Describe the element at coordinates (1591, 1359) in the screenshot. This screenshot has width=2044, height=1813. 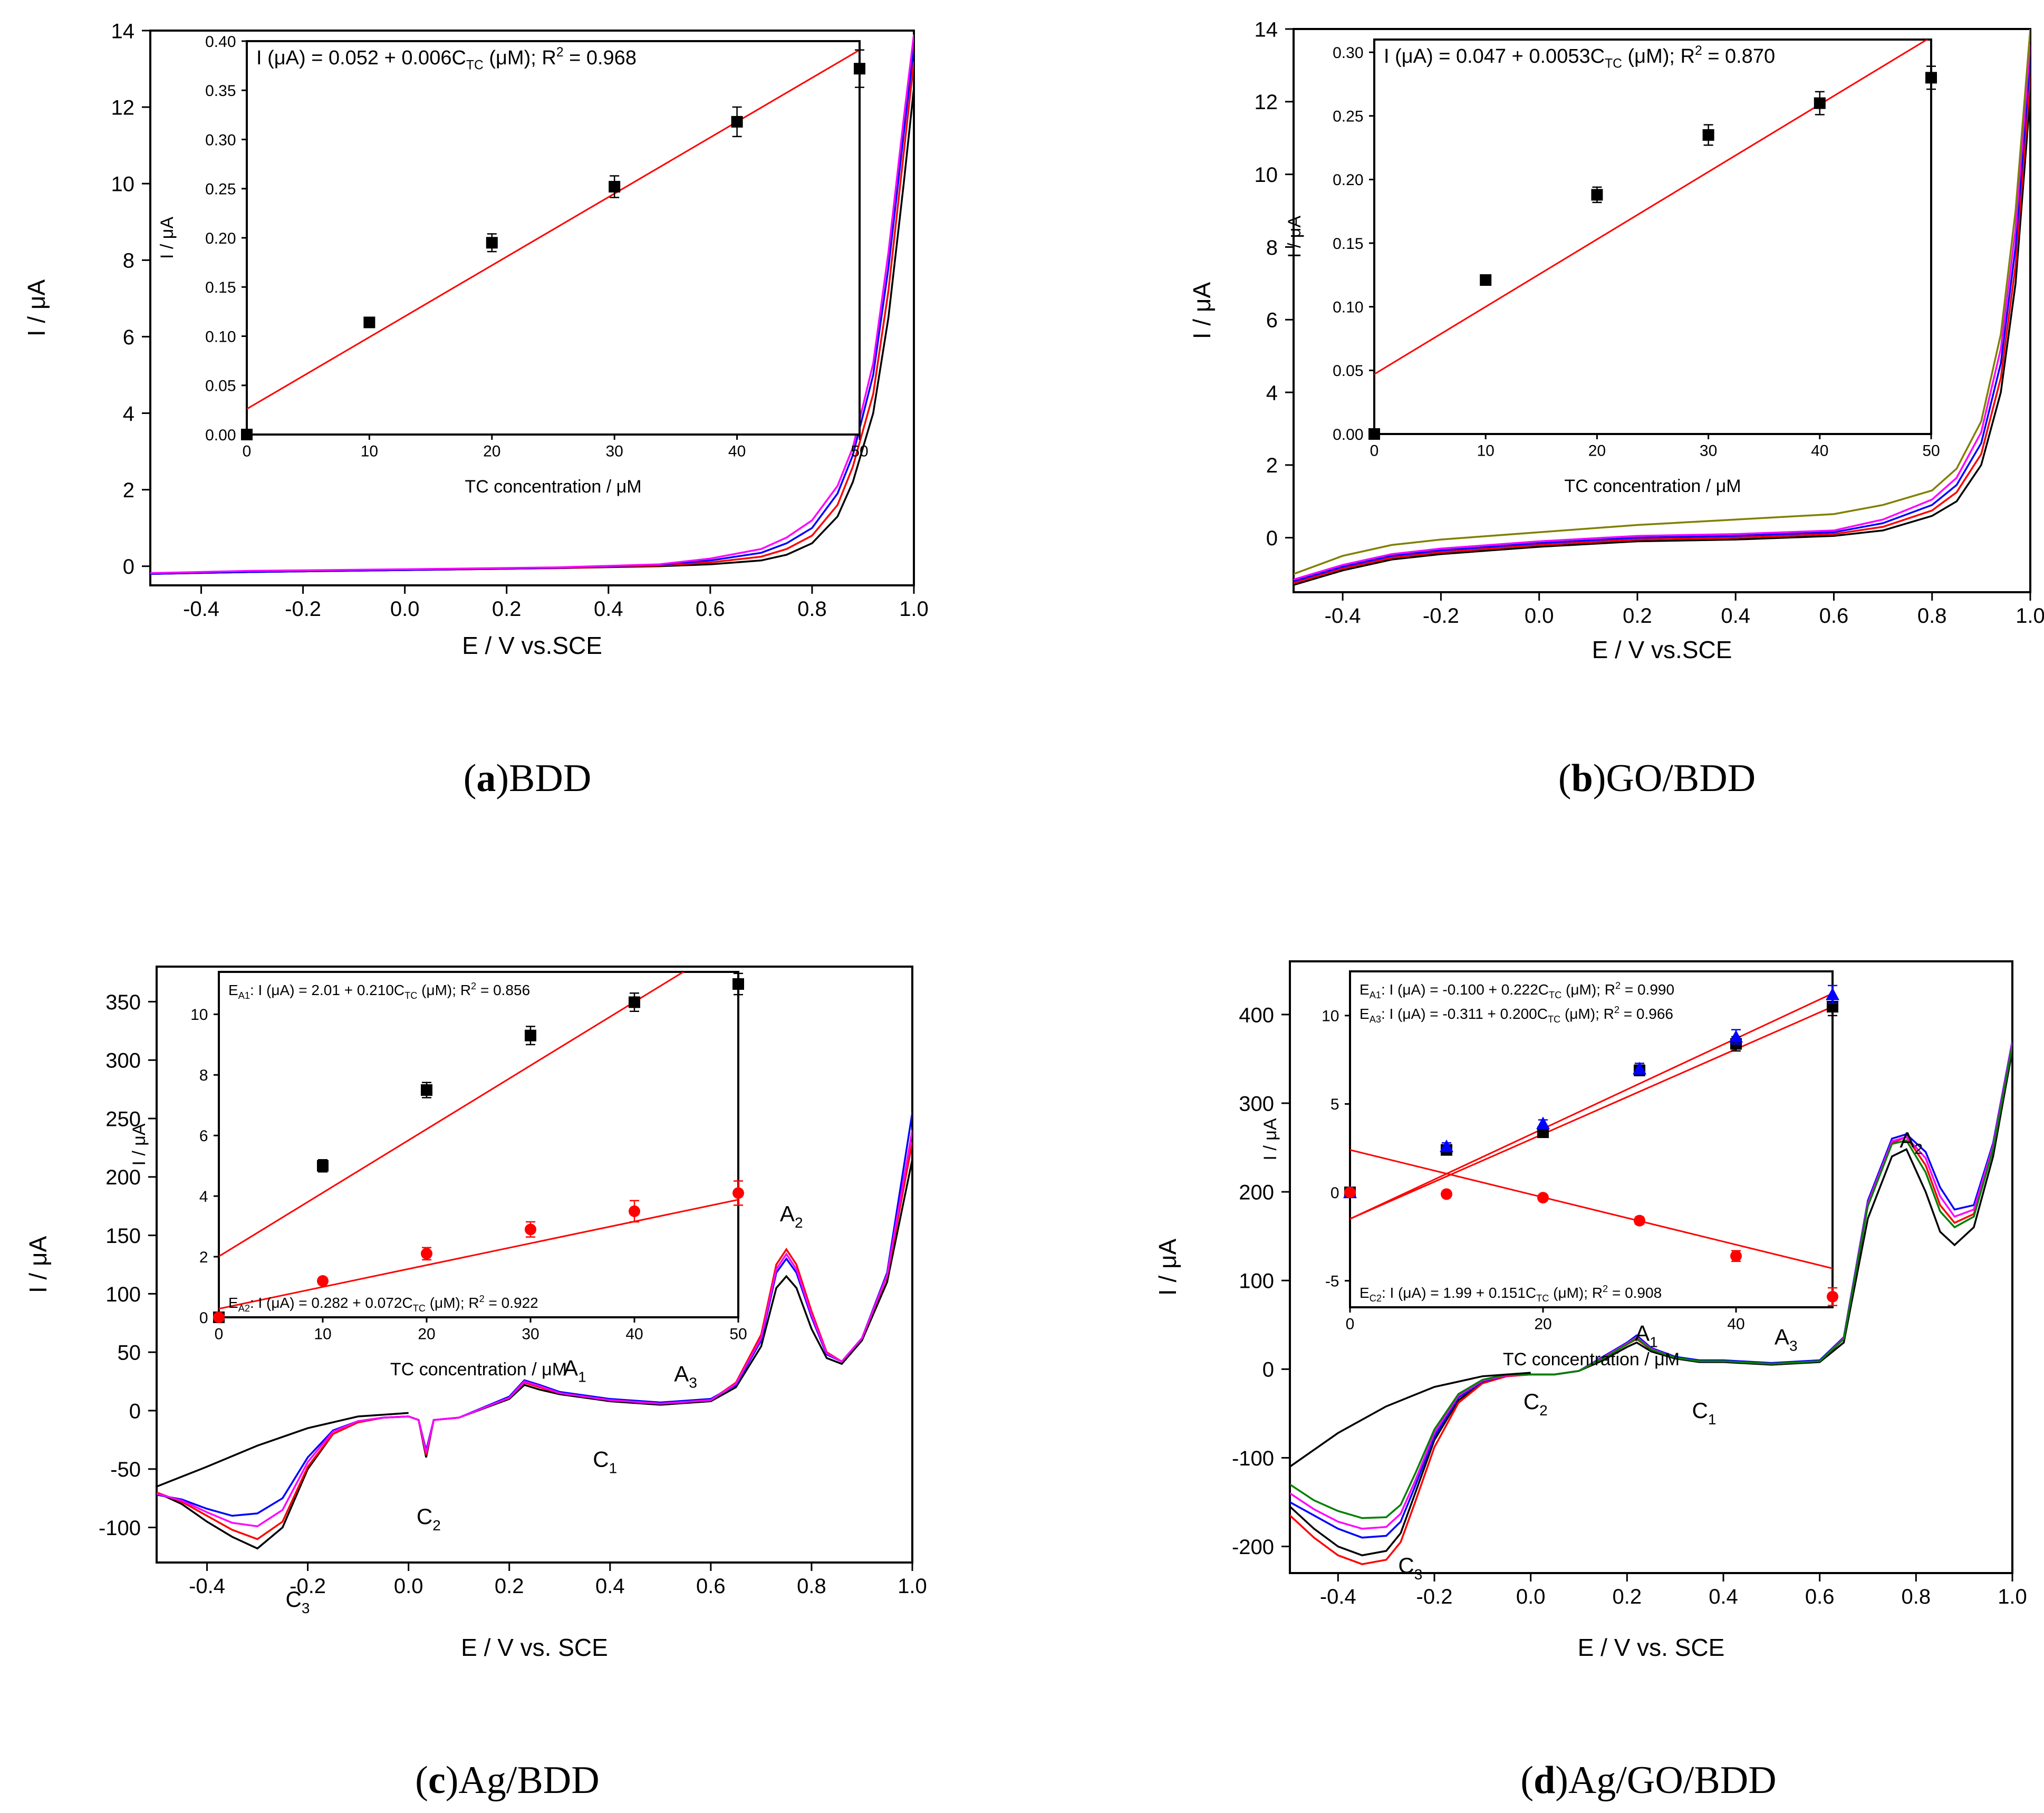
I see `inset-x-axis-label: TC concentration / μM` at that location.